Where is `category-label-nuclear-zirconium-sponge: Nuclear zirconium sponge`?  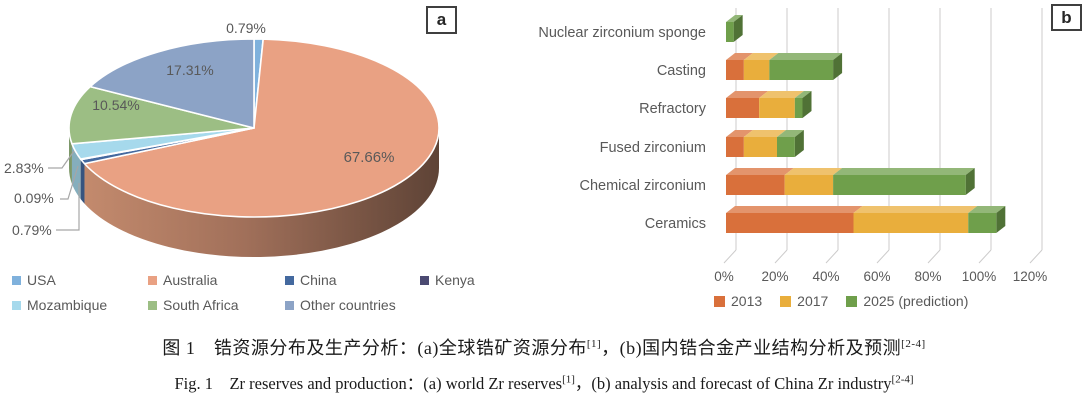 category-label-nuclear-zirconium-sponge: Nuclear zirconium sponge is located at coordinates (622, 33).